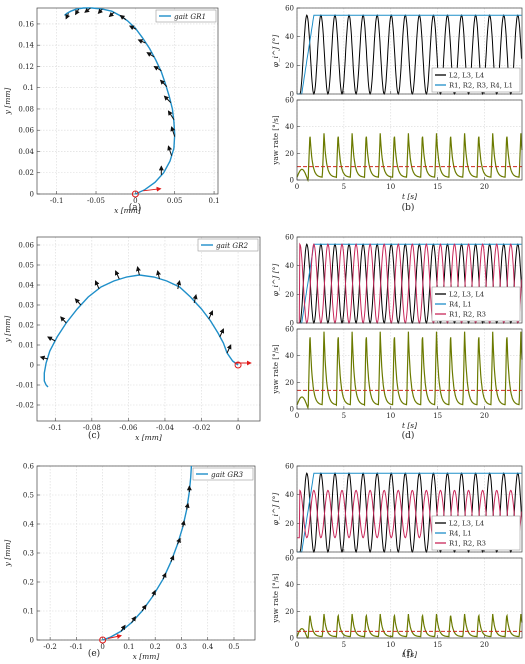 The height and width of the screenshot is (664, 525). Describe the element at coordinates (275, 51) in the screenshot. I see `y-axis-label: φ_i^J [°]` at that location.